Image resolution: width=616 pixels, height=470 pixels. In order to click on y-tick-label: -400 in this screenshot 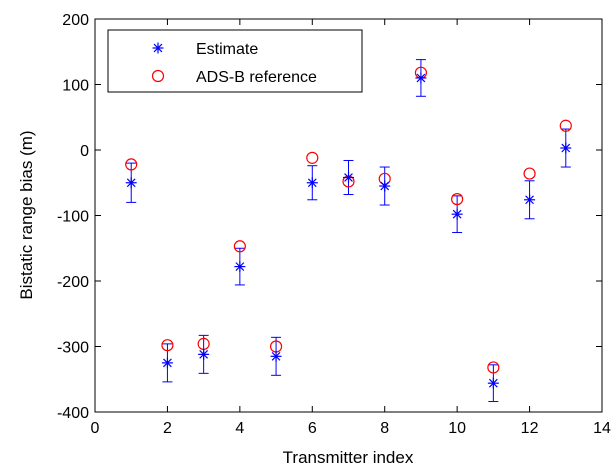, I will do `click(73, 413)`.